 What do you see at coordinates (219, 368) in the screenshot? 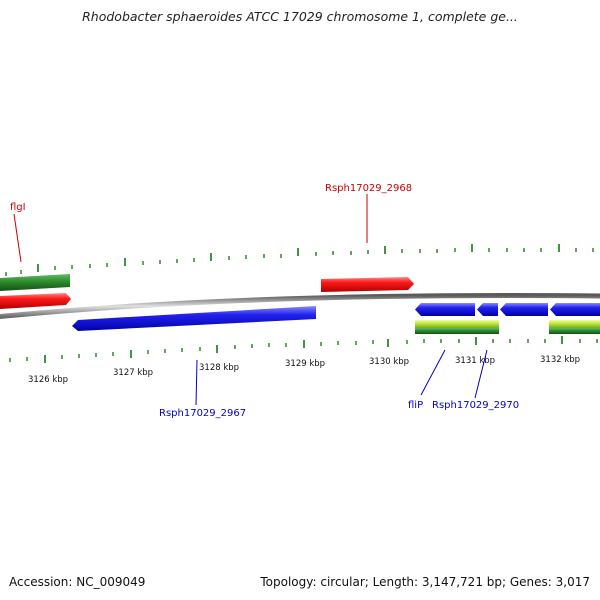
I see `tick-label: 3128 kbp` at bounding box center [219, 368].